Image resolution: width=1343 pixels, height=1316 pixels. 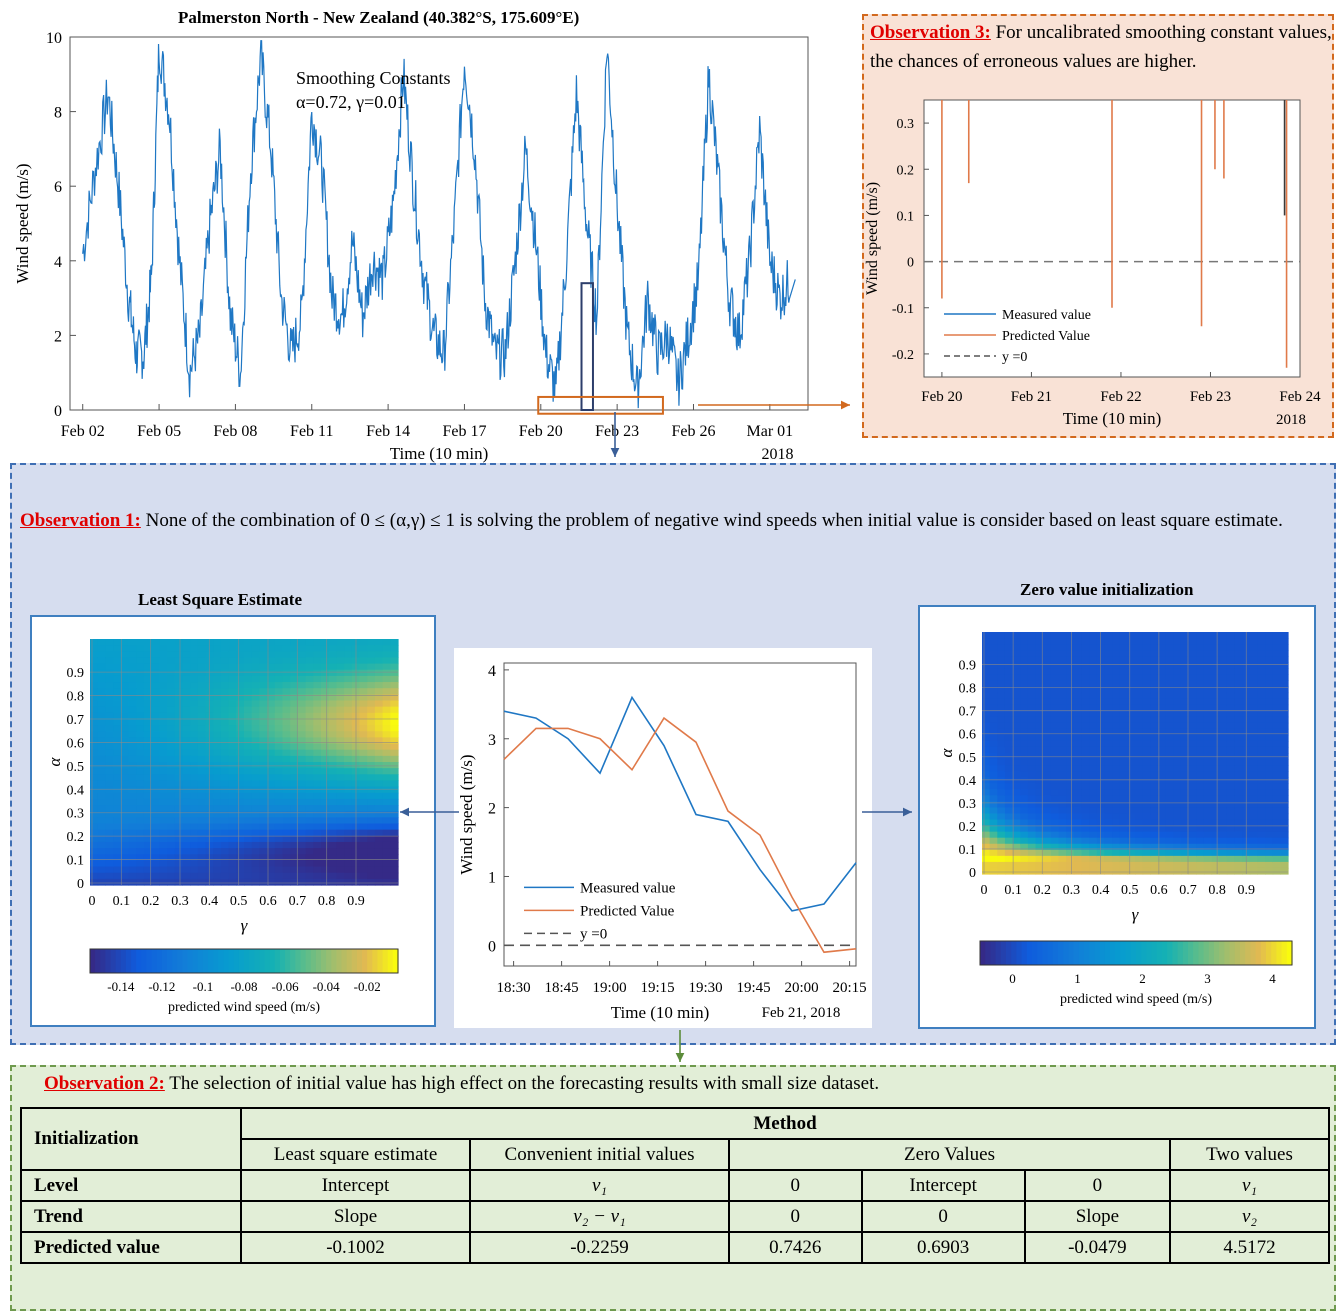 I want to click on x-tick-label: 0.8, so click(x=1217, y=890).